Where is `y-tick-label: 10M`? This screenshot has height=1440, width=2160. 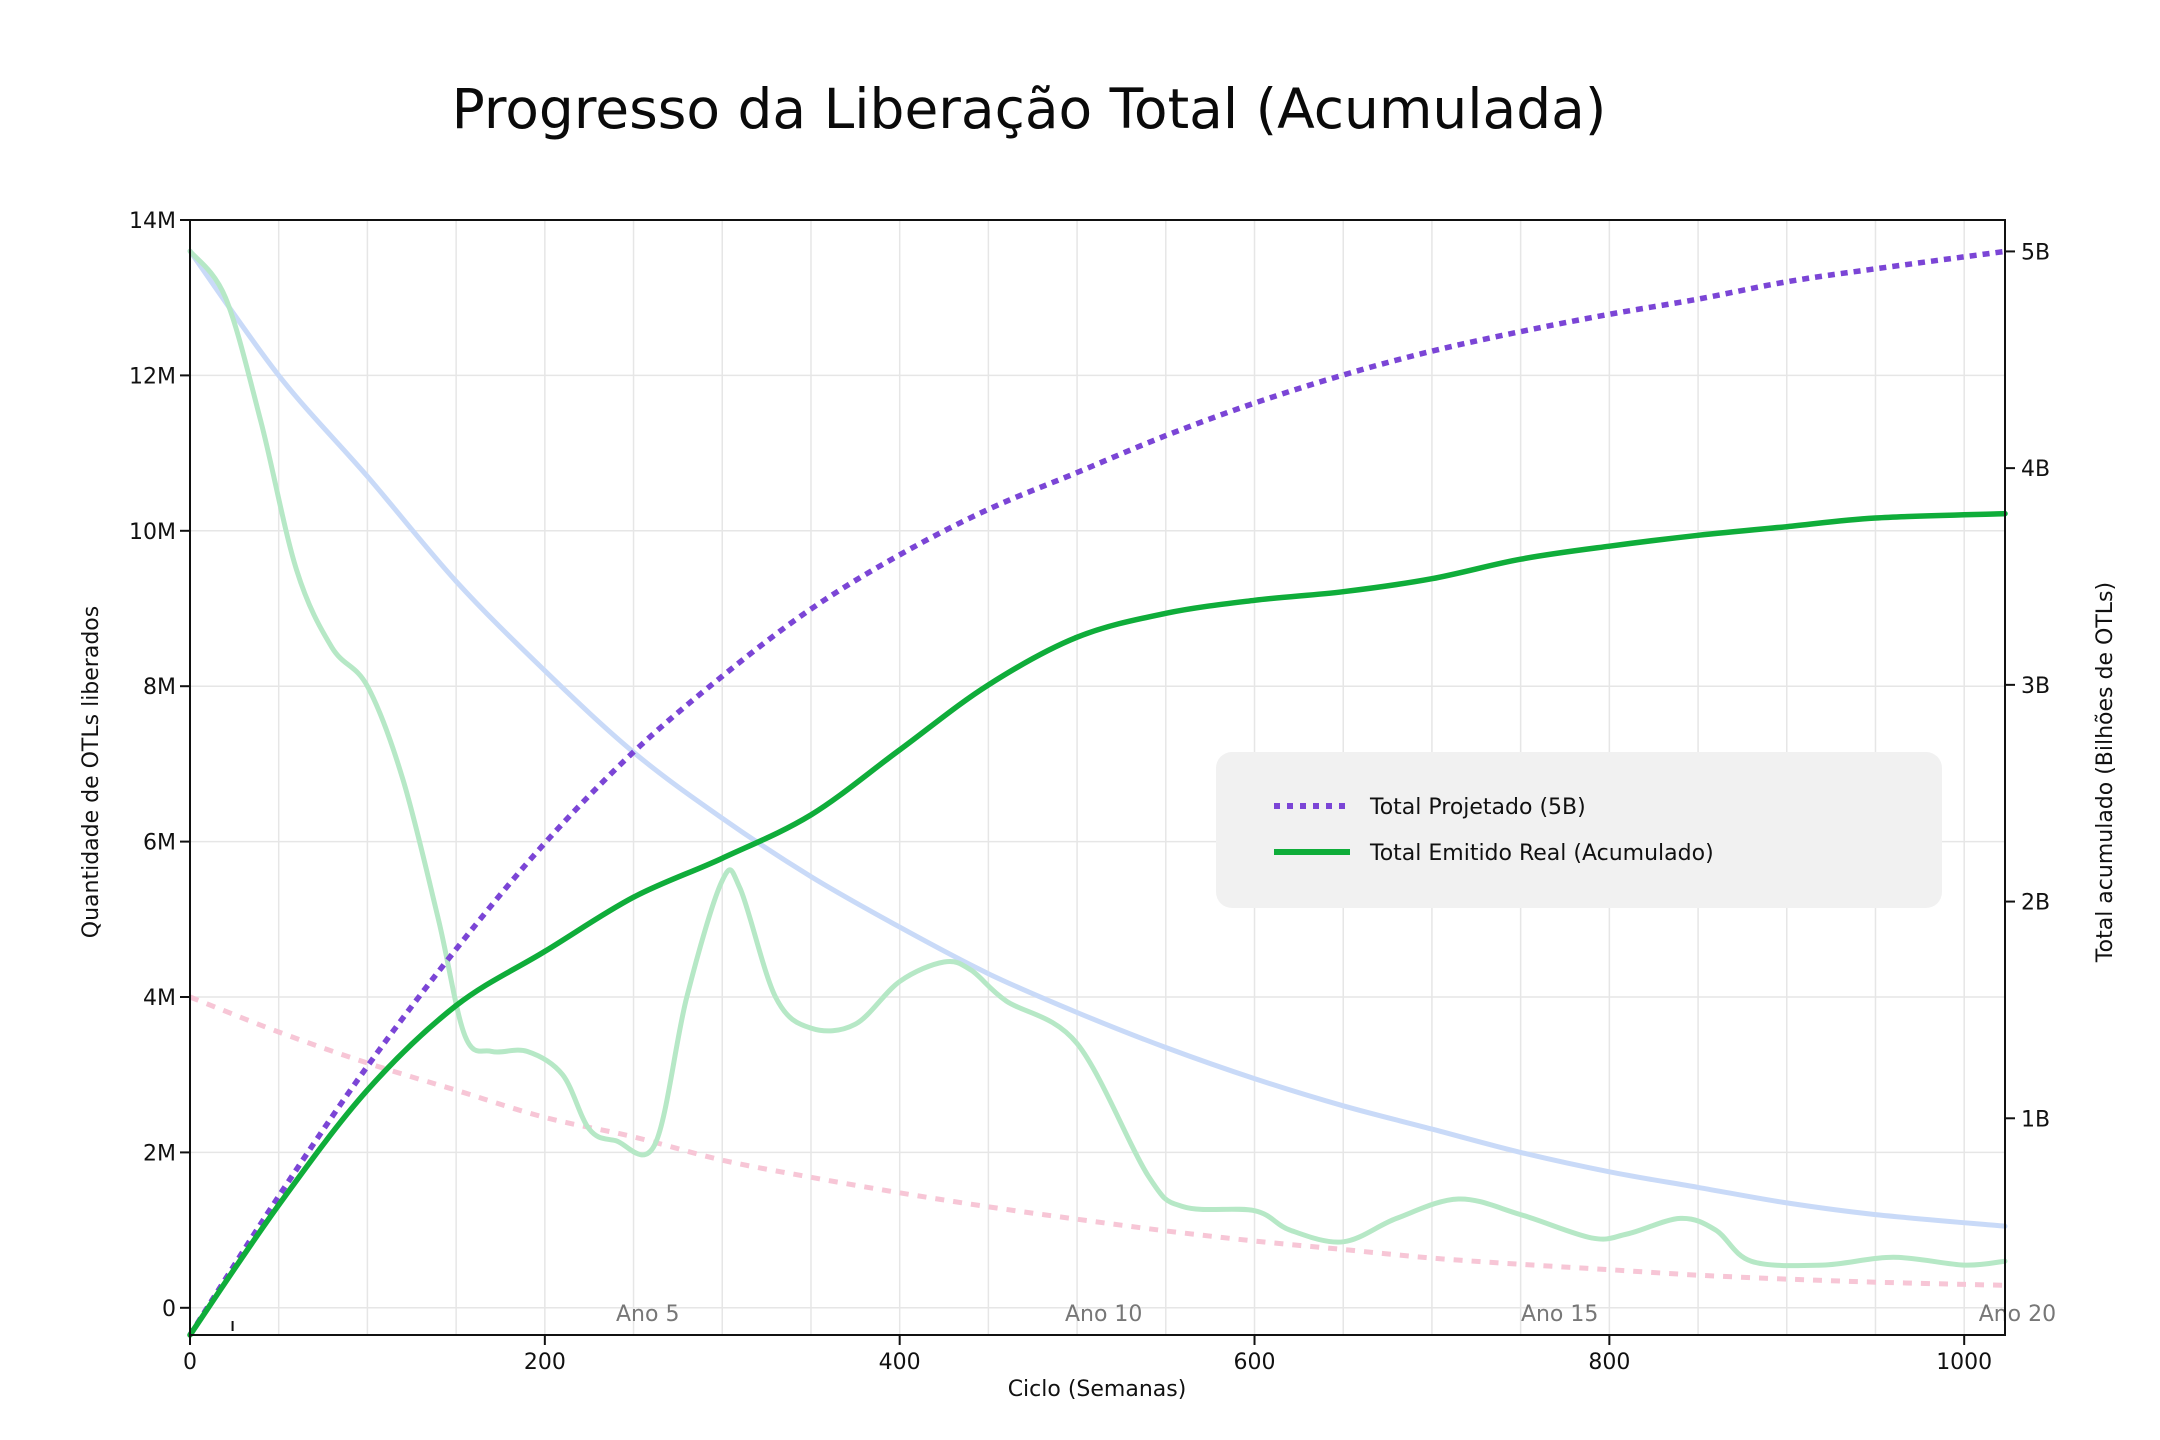 y-tick-label: 10M is located at coordinates (152, 532).